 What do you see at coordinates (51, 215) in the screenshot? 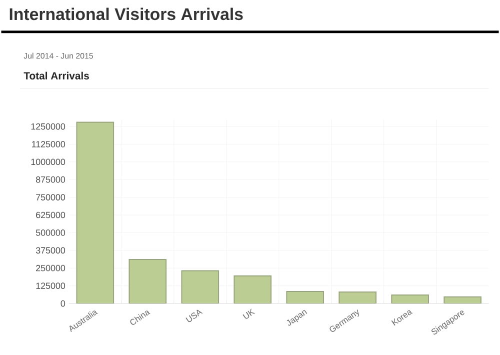
I see `y-tick-label: 625000` at bounding box center [51, 215].